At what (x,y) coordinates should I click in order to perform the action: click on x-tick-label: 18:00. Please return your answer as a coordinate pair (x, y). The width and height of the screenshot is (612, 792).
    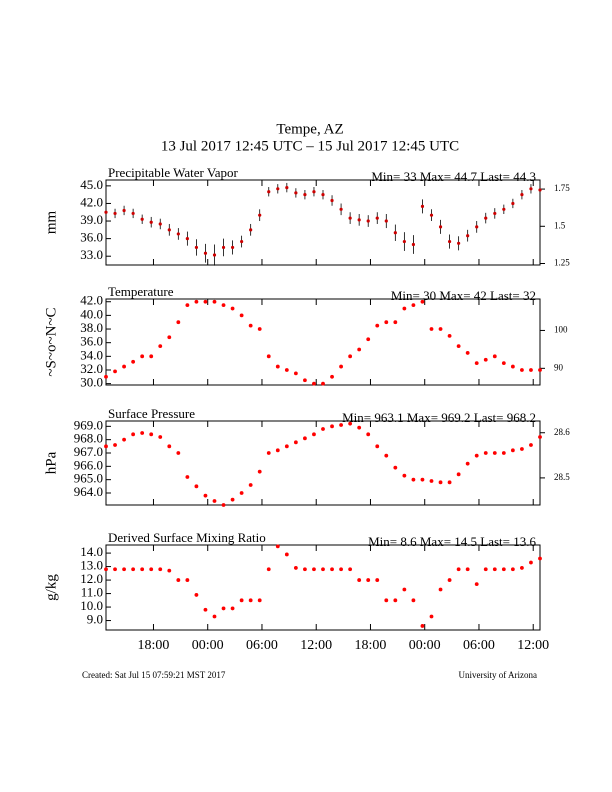
    Looking at the image, I should click on (154, 645).